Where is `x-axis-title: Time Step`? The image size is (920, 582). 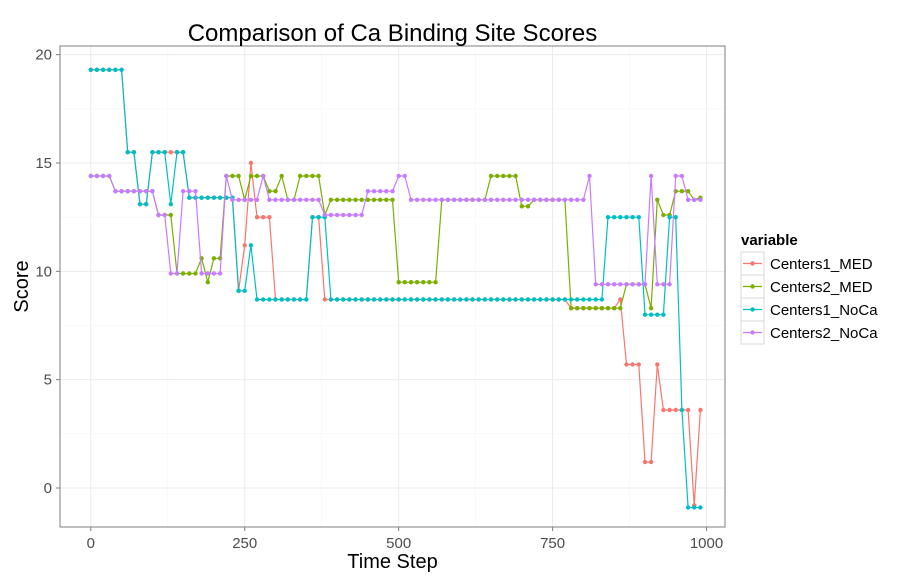 x-axis-title: Time Step is located at coordinates (392, 562).